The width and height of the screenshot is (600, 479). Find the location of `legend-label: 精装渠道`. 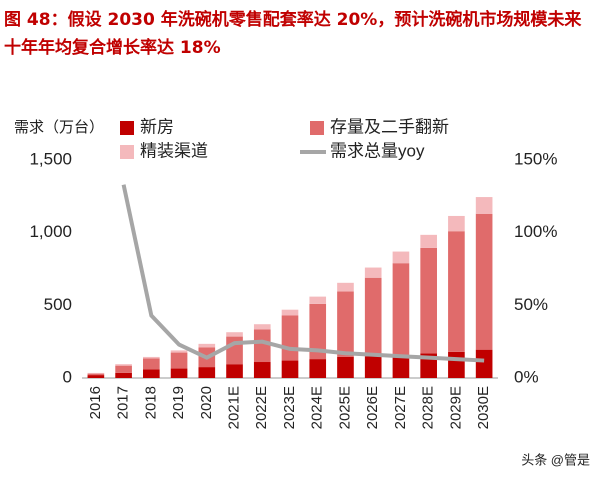

legend-label: 精装渠道 is located at coordinates (174, 150).